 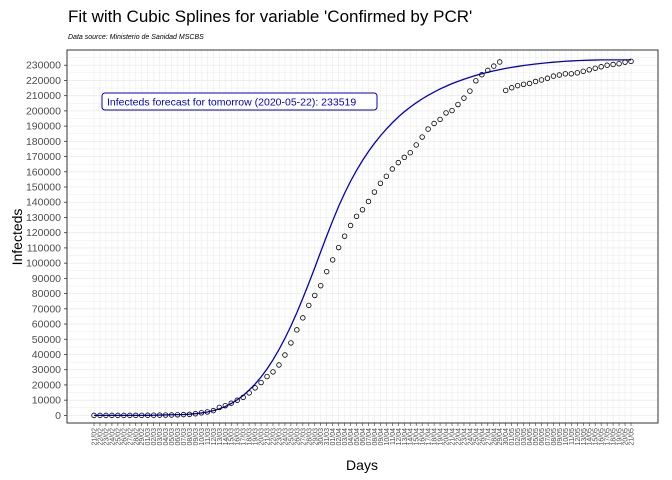 I want to click on x-tick-label: 25/04, so click(x=476, y=437).